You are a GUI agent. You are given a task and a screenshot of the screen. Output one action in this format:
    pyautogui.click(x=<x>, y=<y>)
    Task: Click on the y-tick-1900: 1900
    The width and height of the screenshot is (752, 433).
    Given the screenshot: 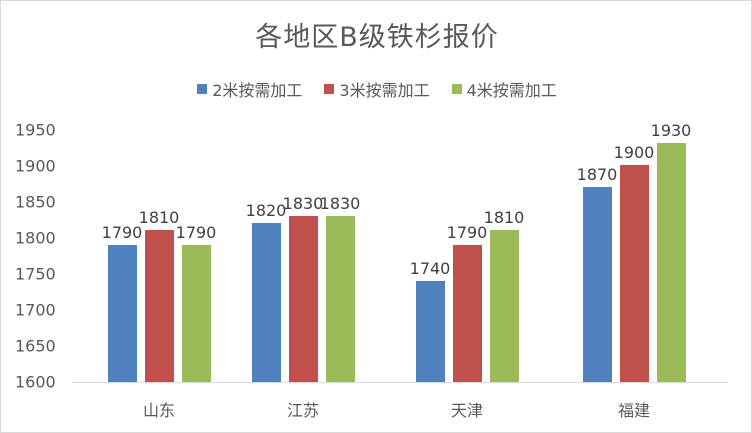 What is the action you would take?
    pyautogui.click(x=35, y=166)
    